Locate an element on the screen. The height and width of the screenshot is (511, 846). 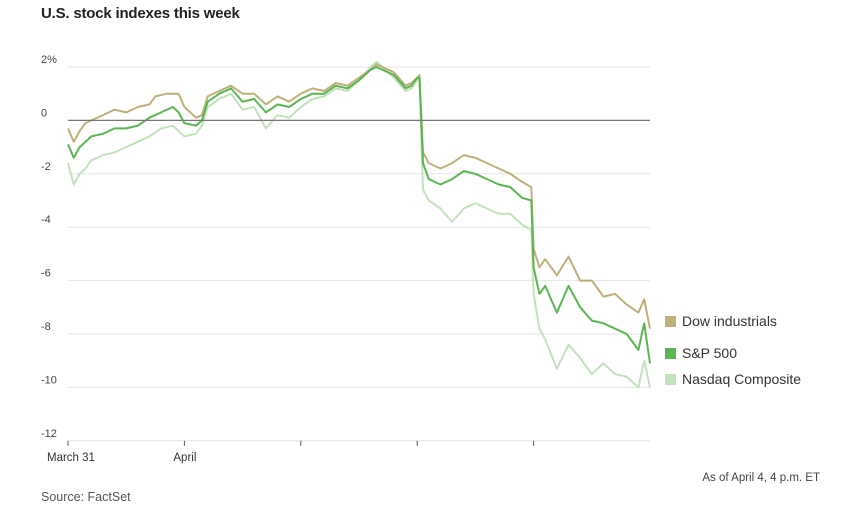
legend-label-1: S&P 500 is located at coordinates (709, 353).